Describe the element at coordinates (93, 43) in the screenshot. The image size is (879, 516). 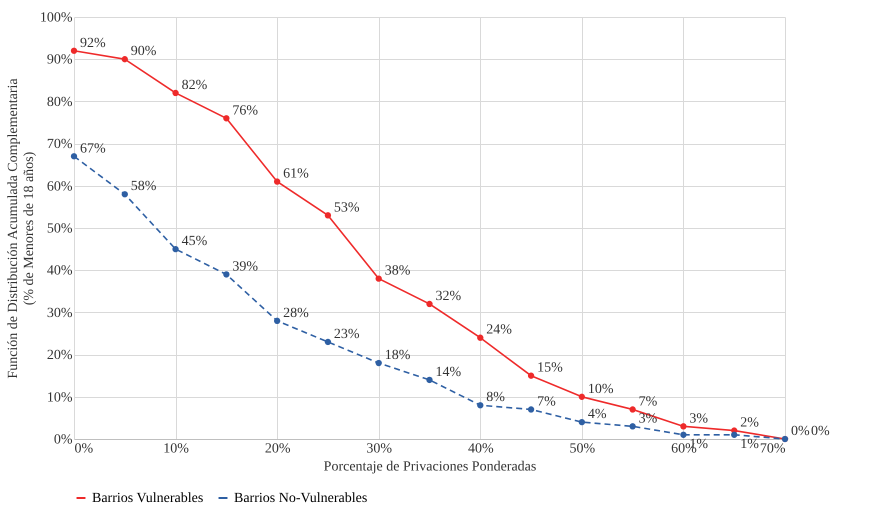
I see `data-label: 92%` at that location.